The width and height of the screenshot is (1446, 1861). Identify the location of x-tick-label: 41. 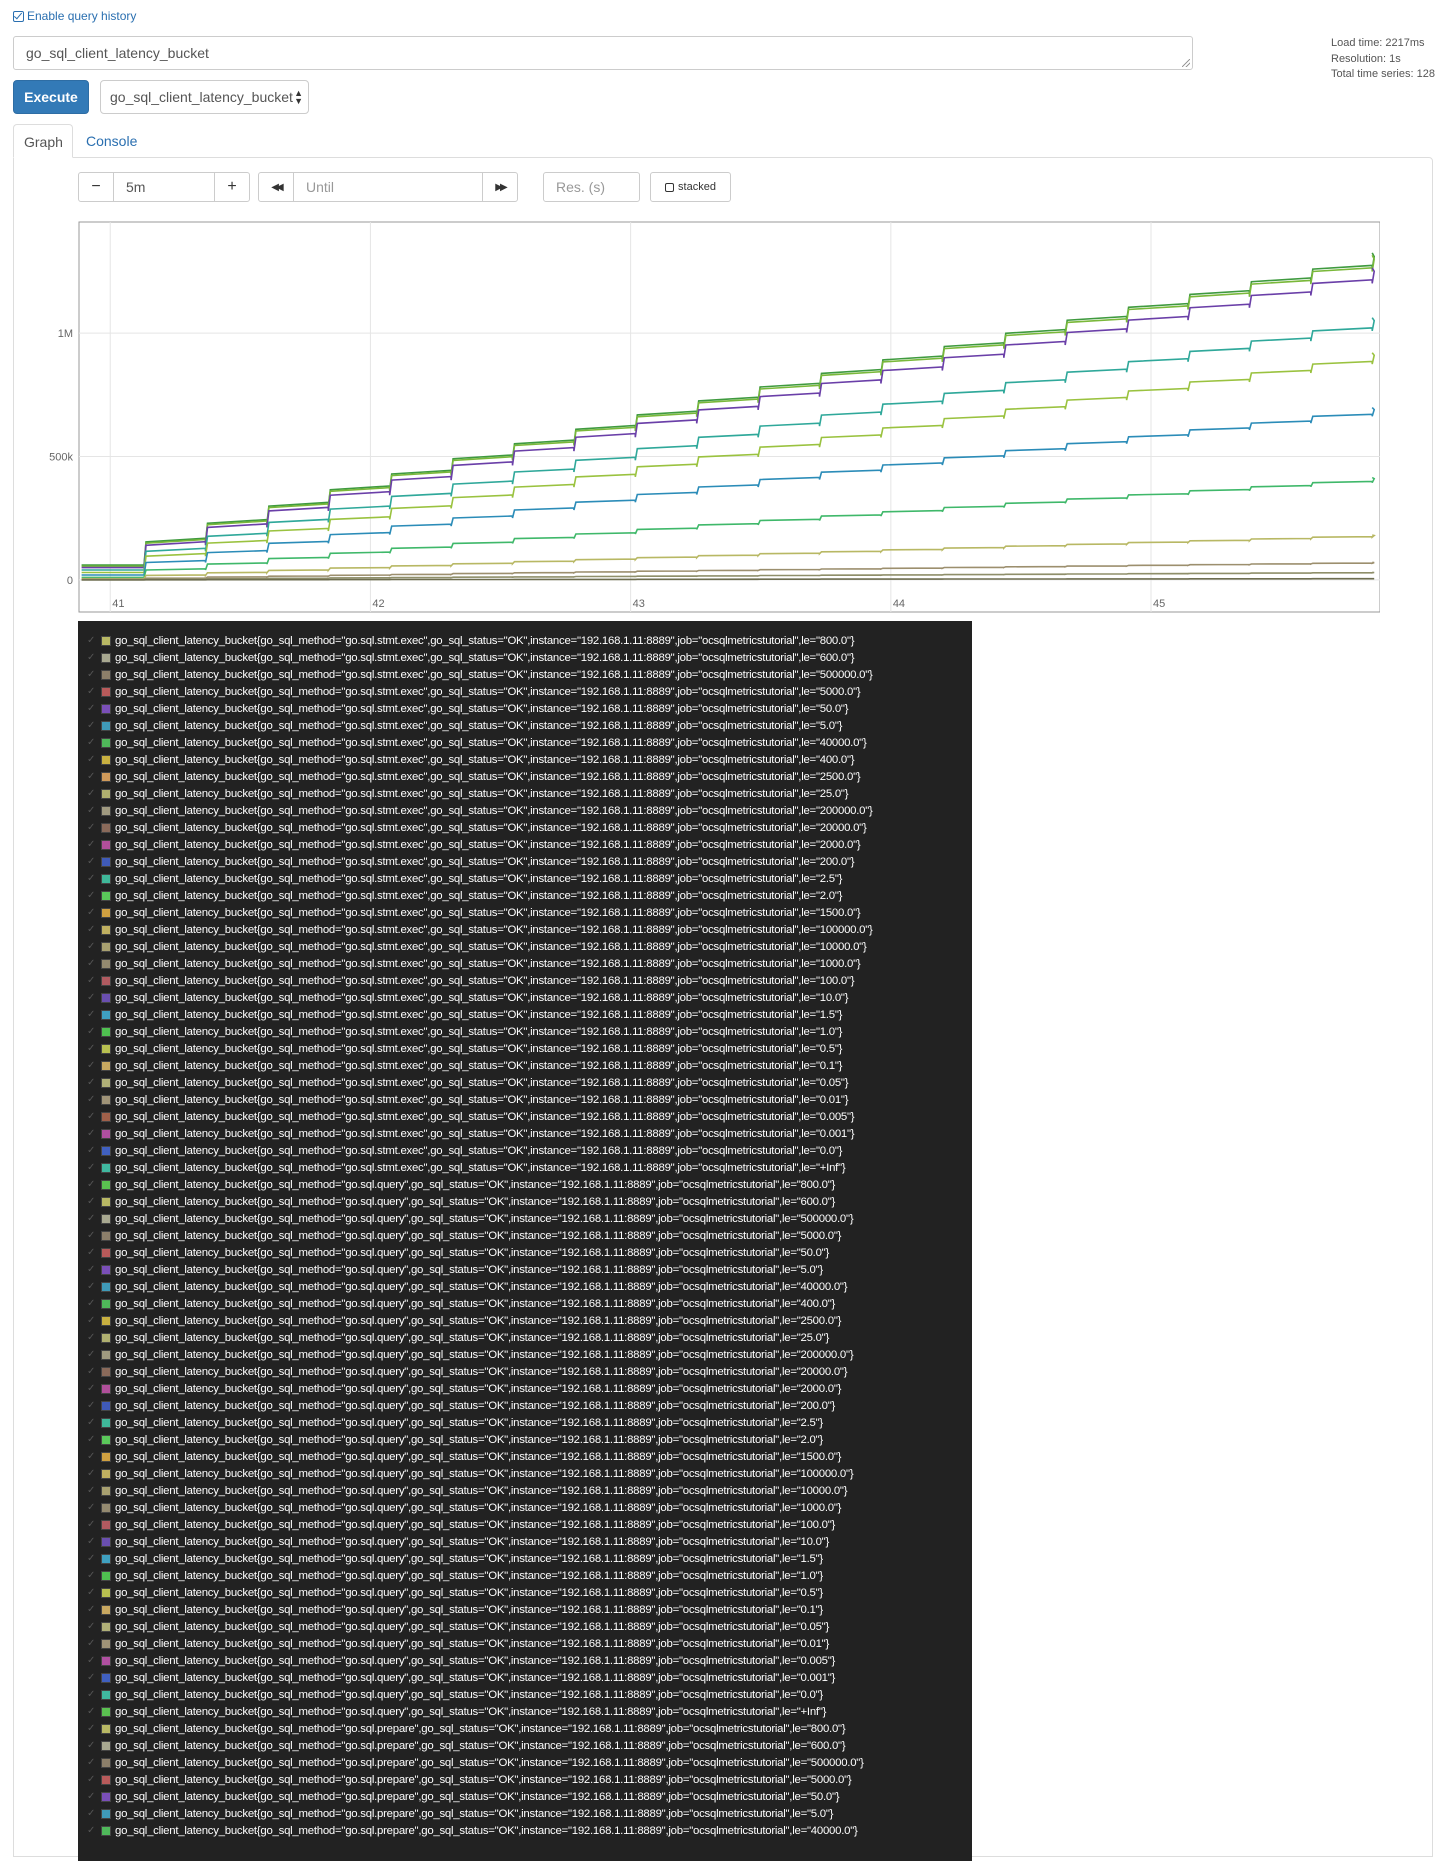
(118, 604).